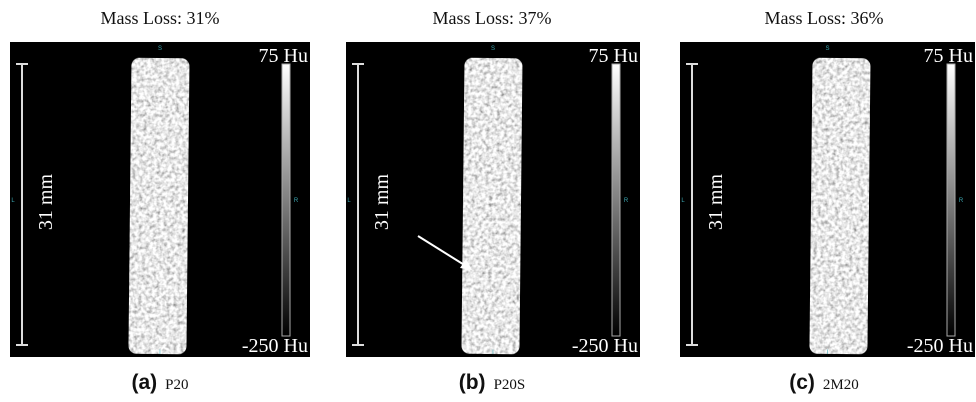 Image resolution: width=976 pixels, height=402 pixels. I want to click on panel-letter: (c), so click(802, 382).